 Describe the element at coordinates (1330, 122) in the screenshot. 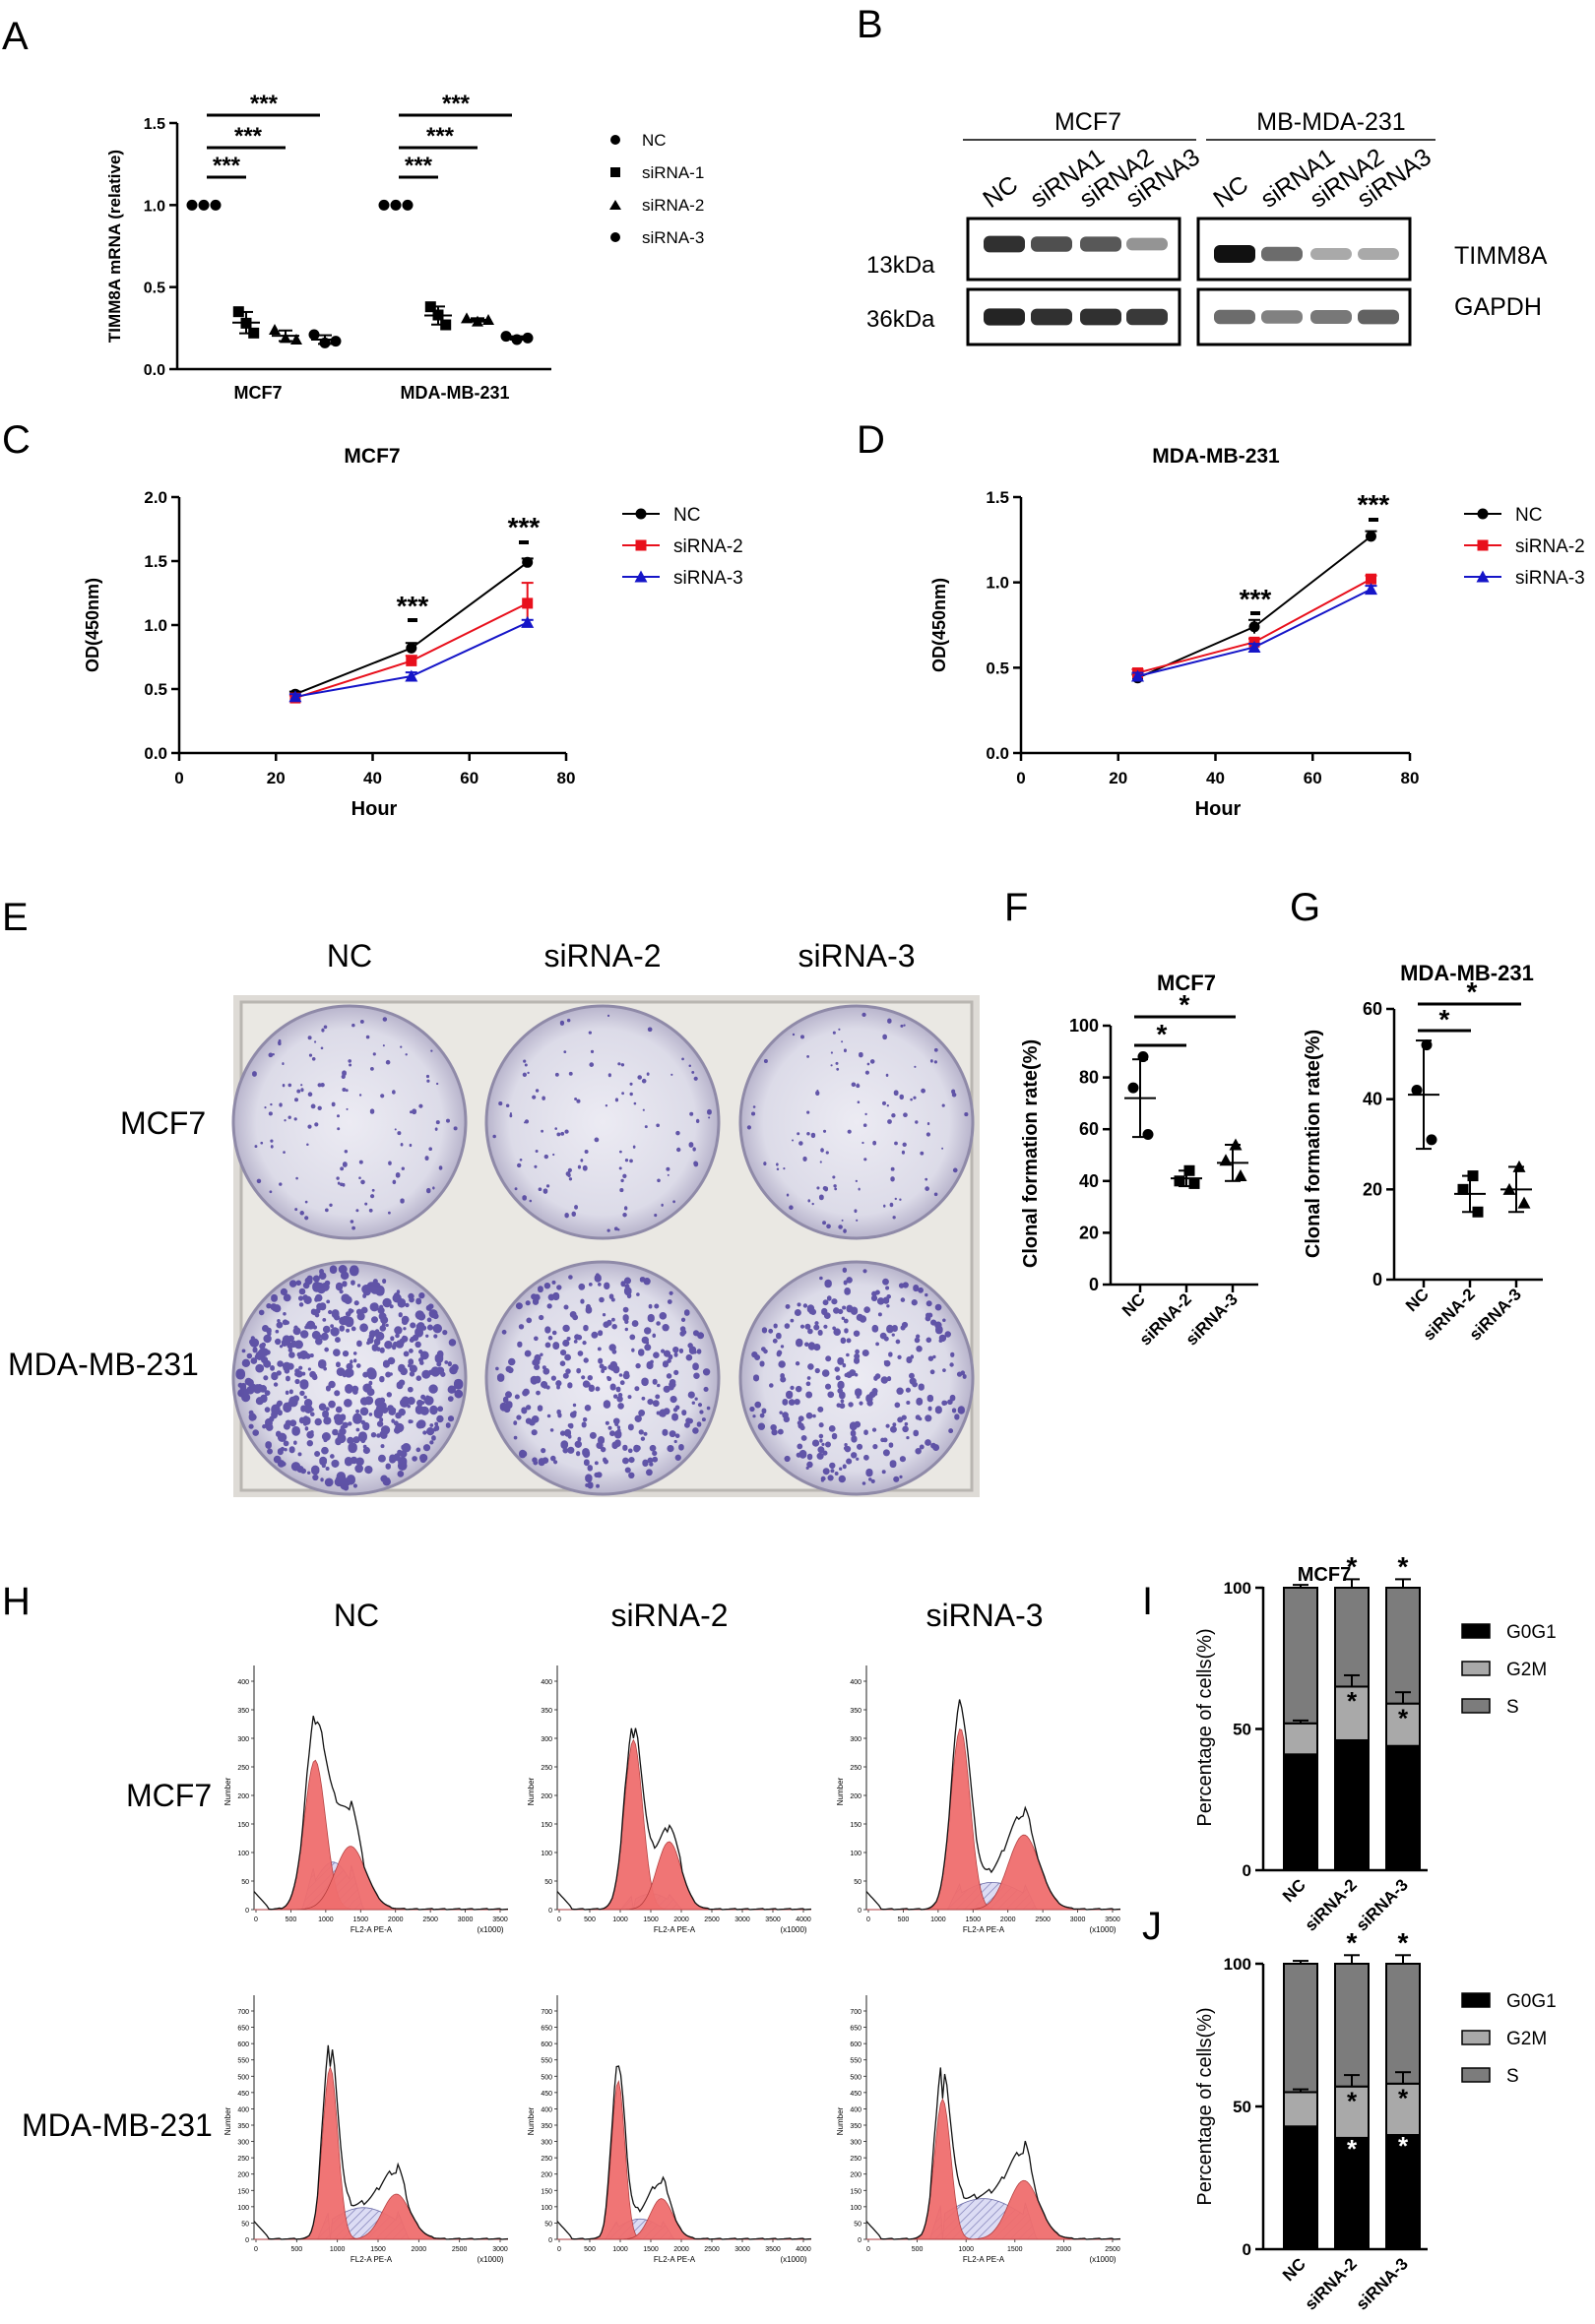

I see `blot-group-mda: MB-MDA-231` at that location.